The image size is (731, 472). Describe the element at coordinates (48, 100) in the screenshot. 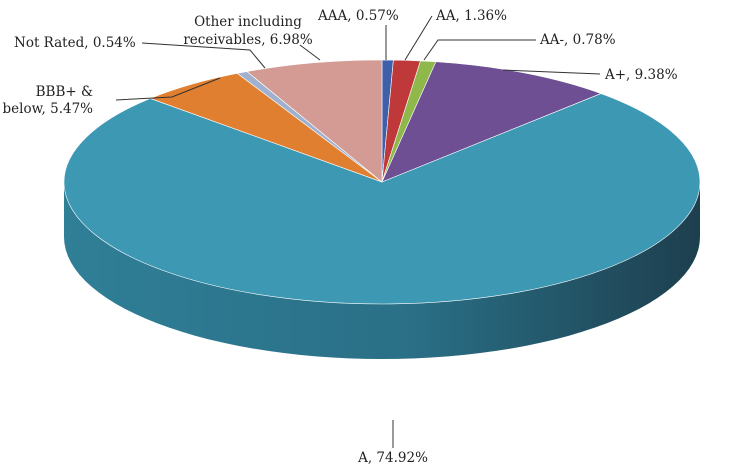

I see `data-label-bbb-below: BBB+ & below, 5.47%` at that location.